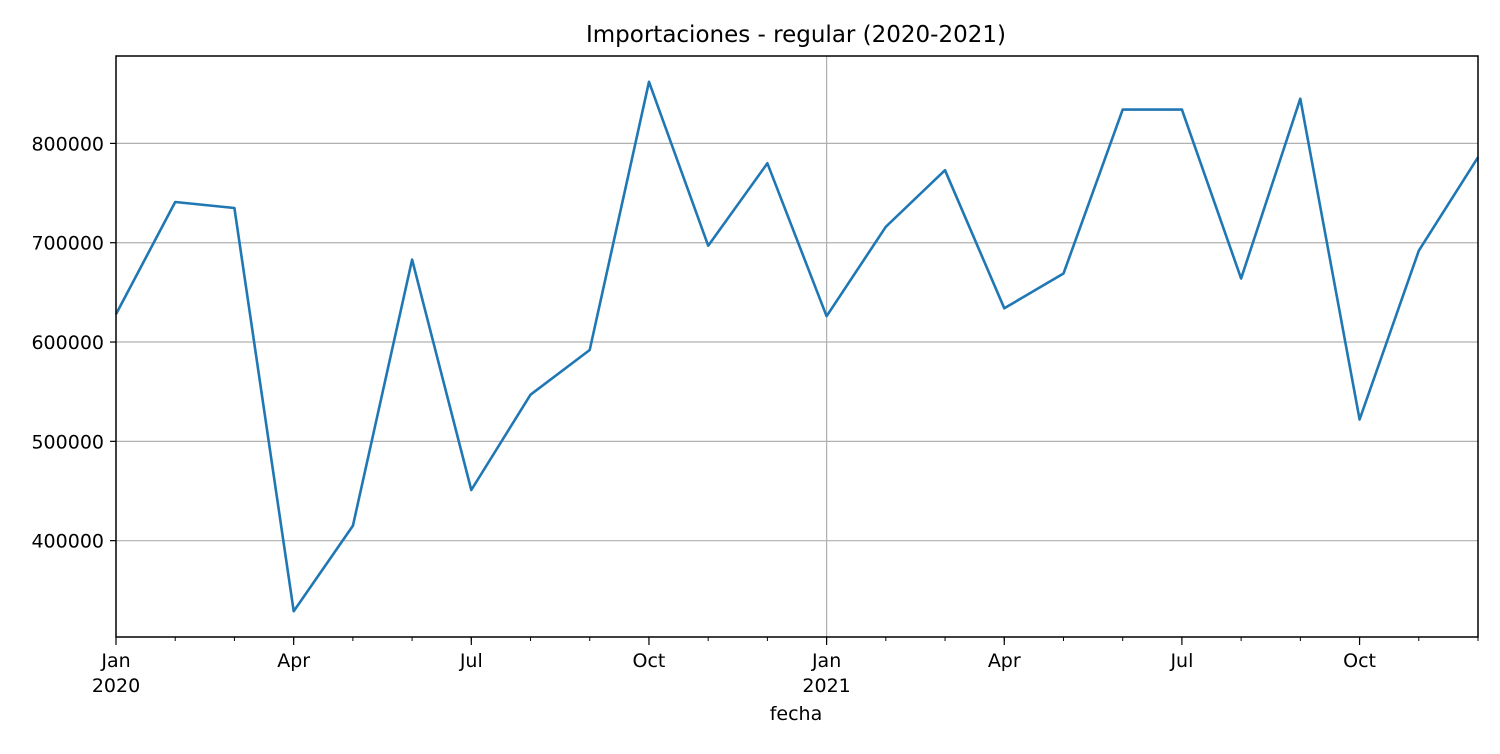  What do you see at coordinates (796, 35) in the screenshot?
I see `chart-title: Importaciones - regular (2020-2021)` at bounding box center [796, 35].